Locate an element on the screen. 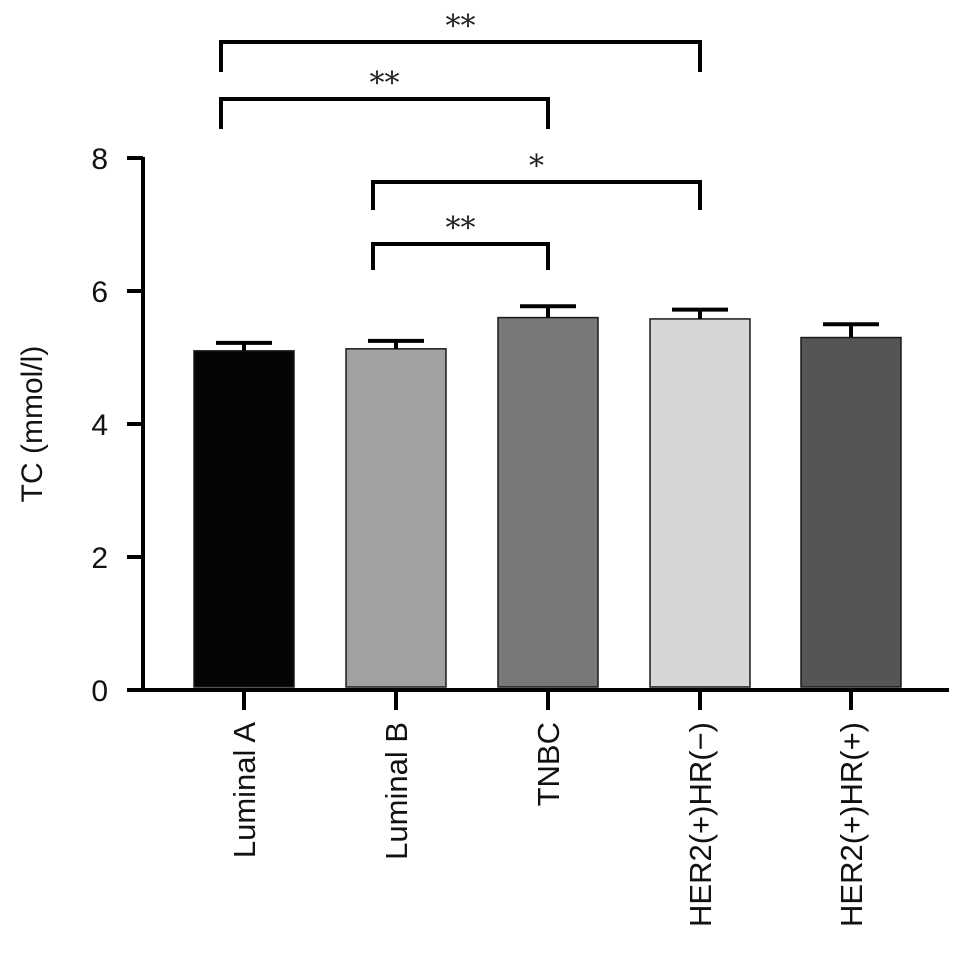 The height and width of the screenshot is (970, 969). x-tick-label: Luminal B is located at coordinates (396, 791).